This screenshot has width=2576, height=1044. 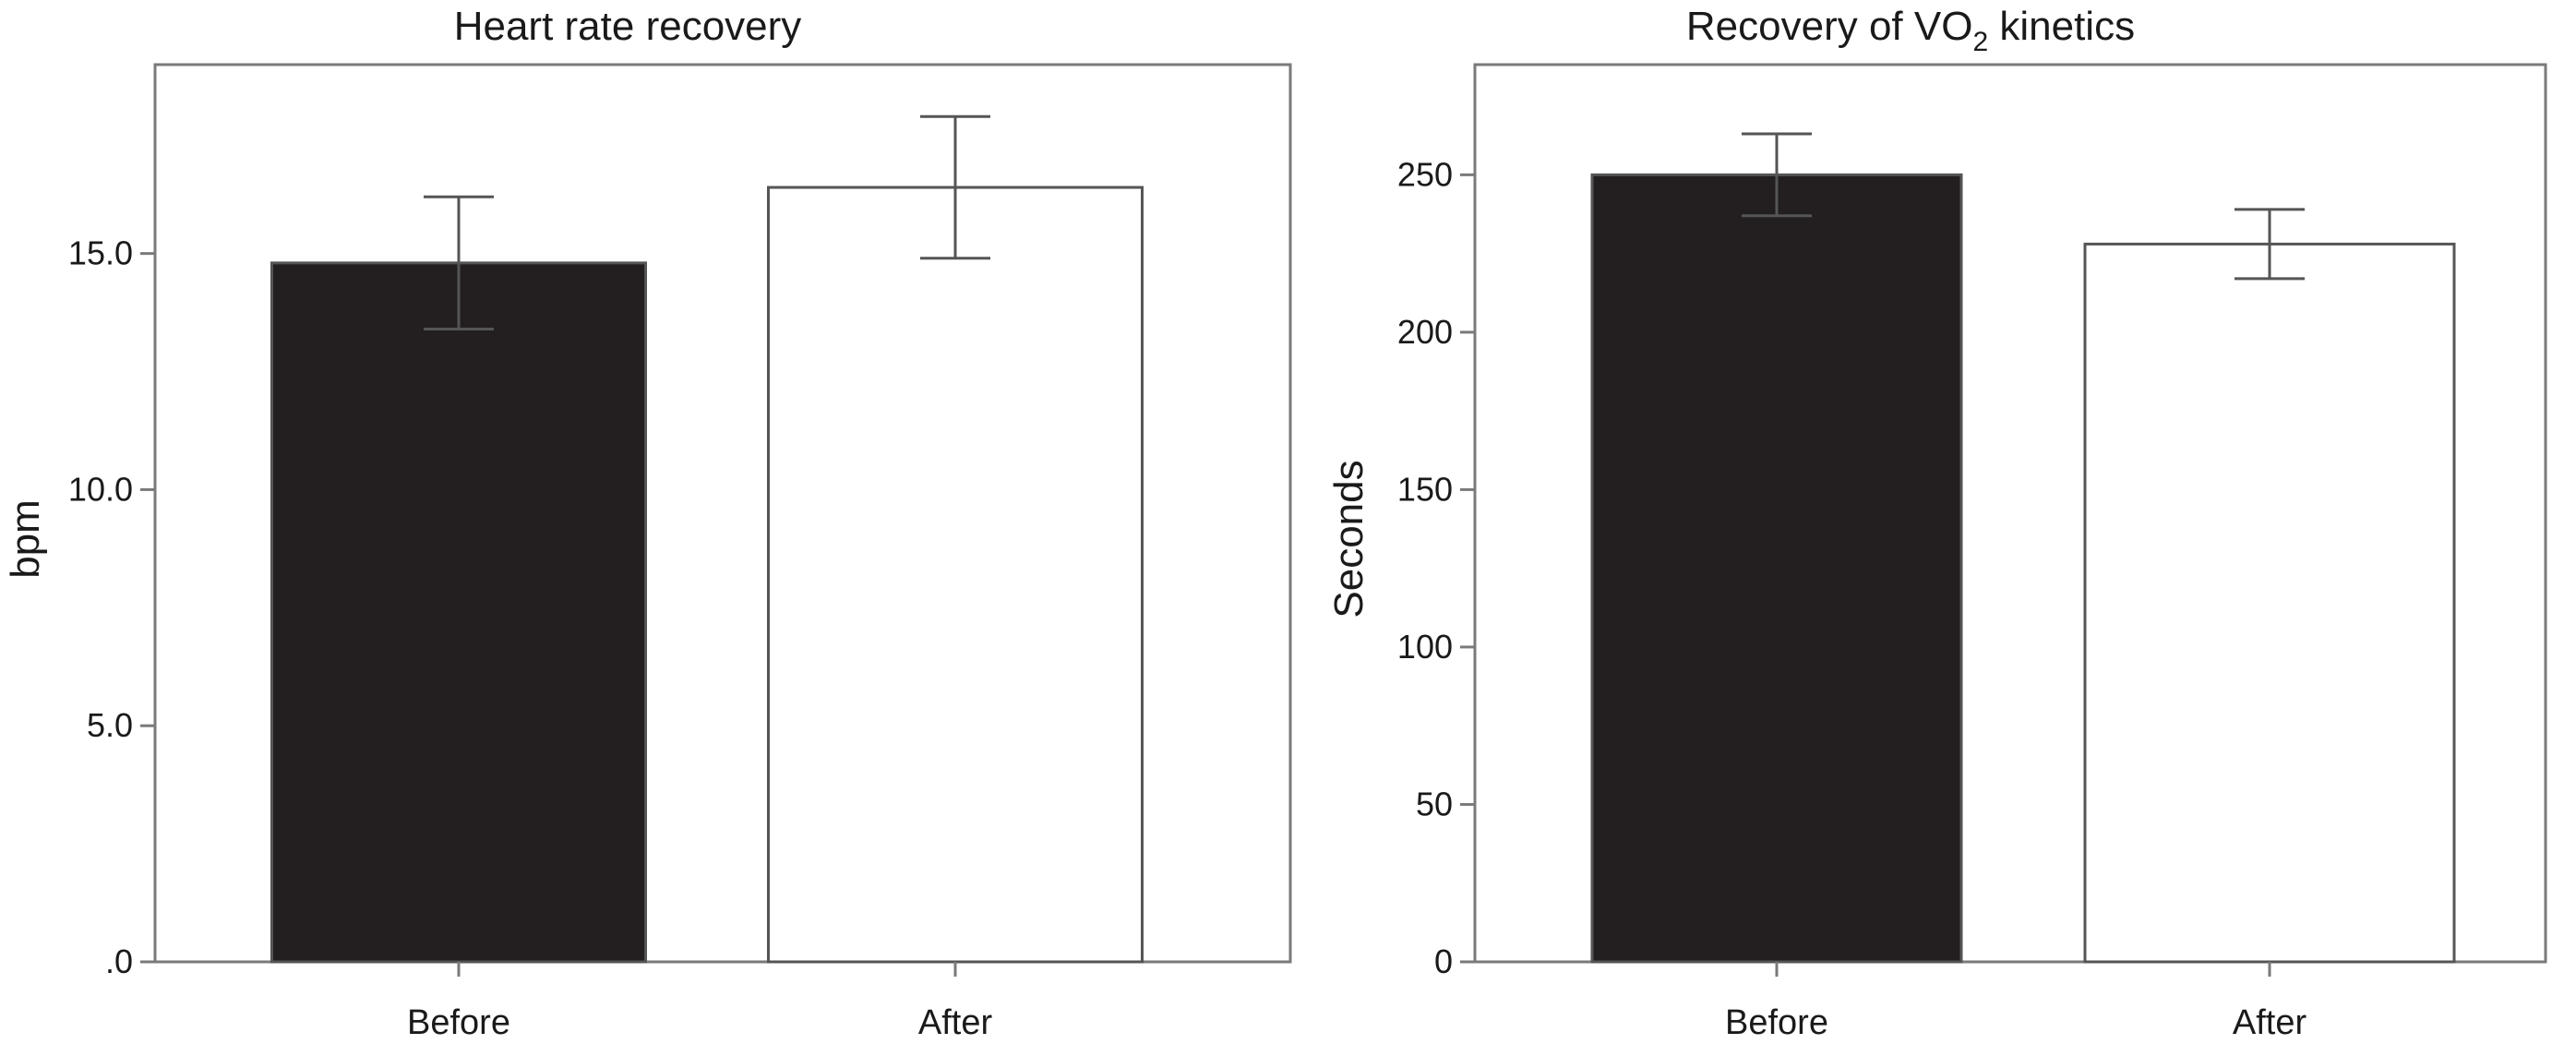 I want to click on y-tick-label: 10.0, so click(x=101, y=489).